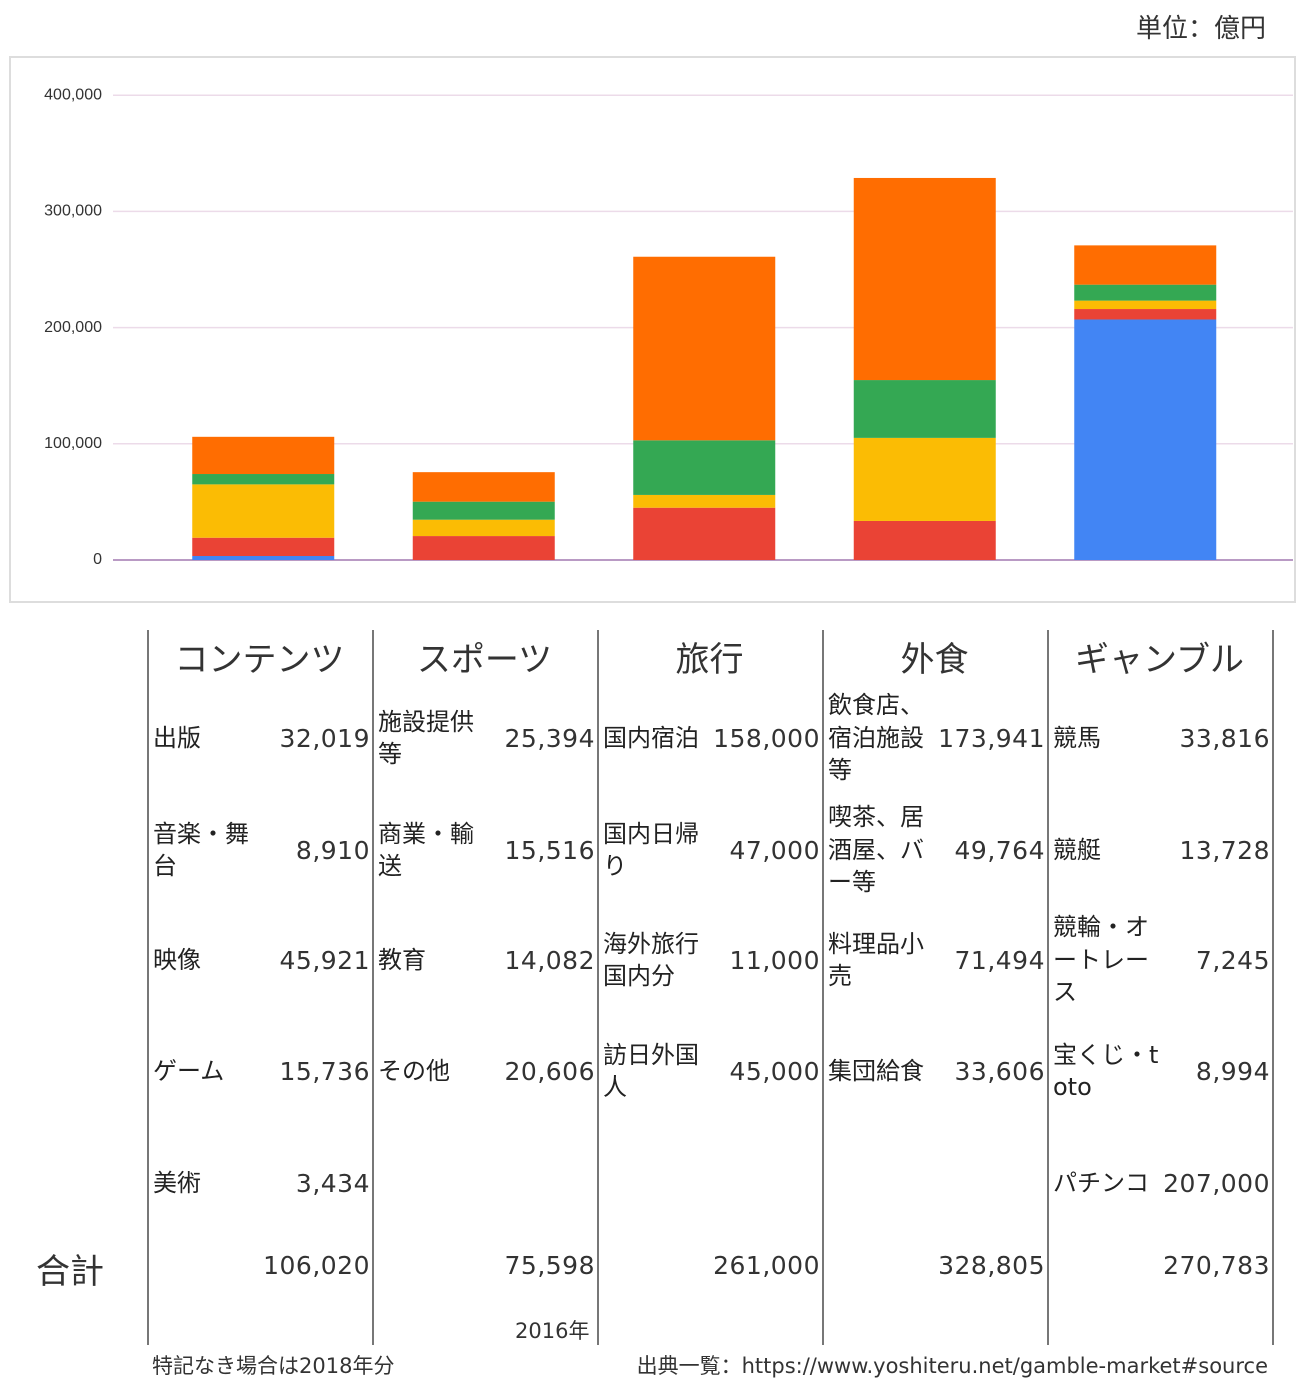 This screenshot has height=1392, width=1300. Describe the element at coordinates (549, 1265) in the screenshot. I see `total-value: 75,598` at that location.